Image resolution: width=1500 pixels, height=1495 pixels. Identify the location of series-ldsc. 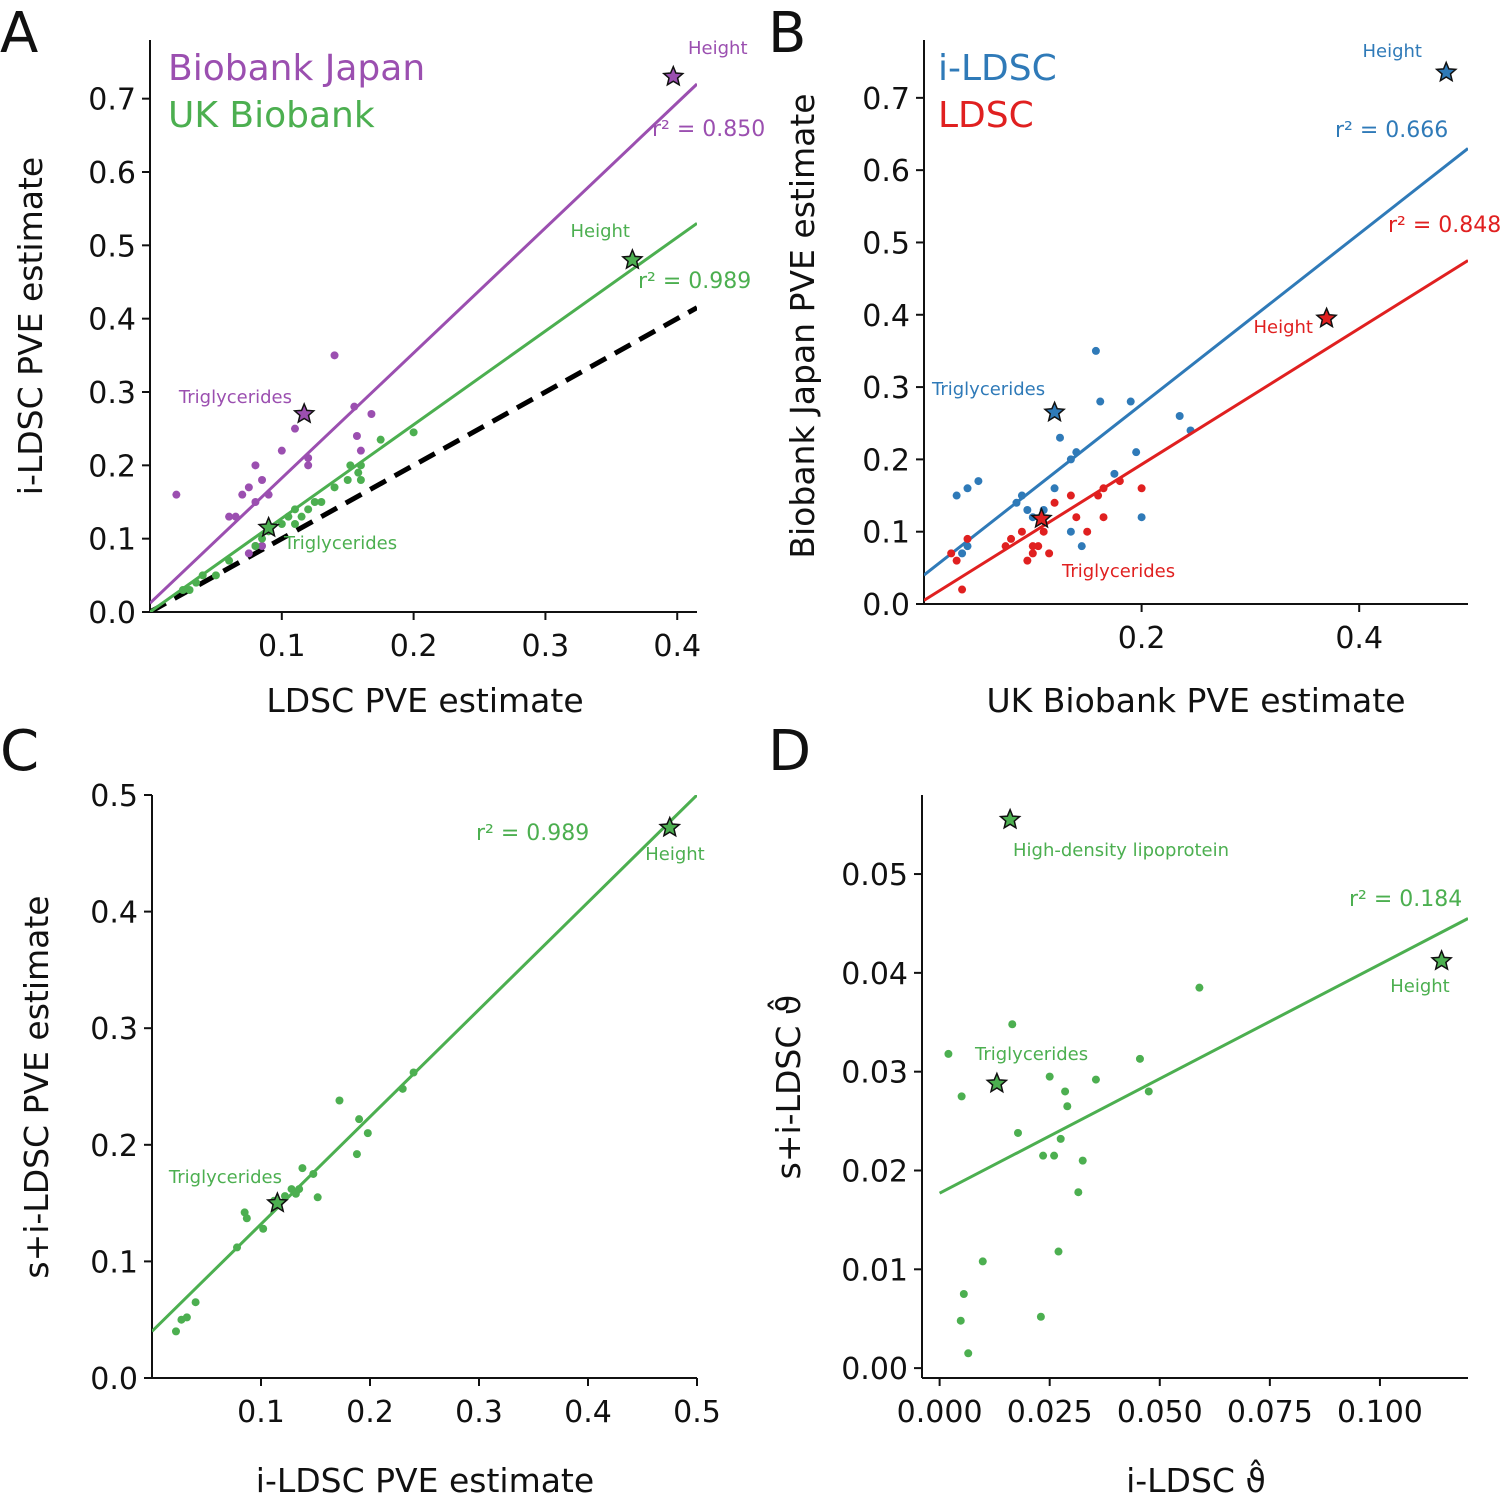
(1196, 430).